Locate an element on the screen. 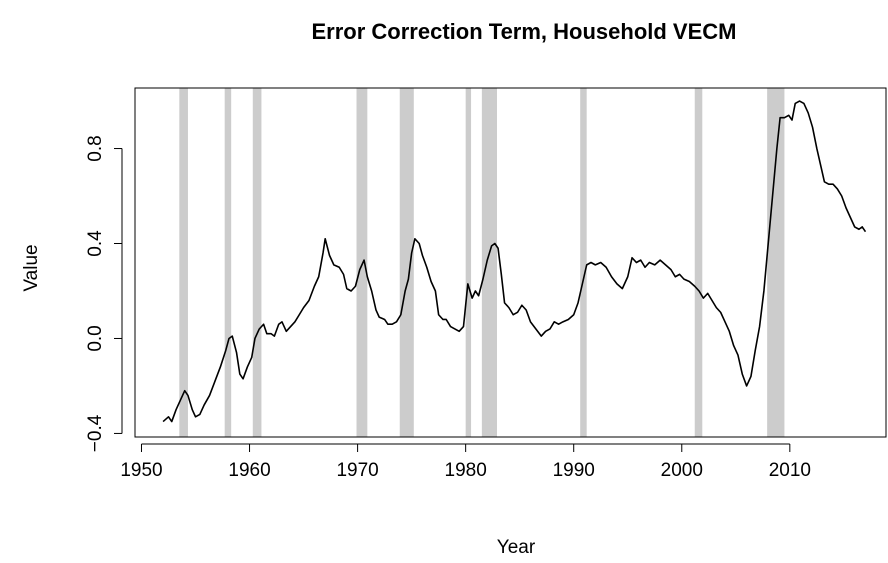 The width and height of the screenshot is (888, 563). y-tick-label: 0.4 is located at coordinates (95, 243).